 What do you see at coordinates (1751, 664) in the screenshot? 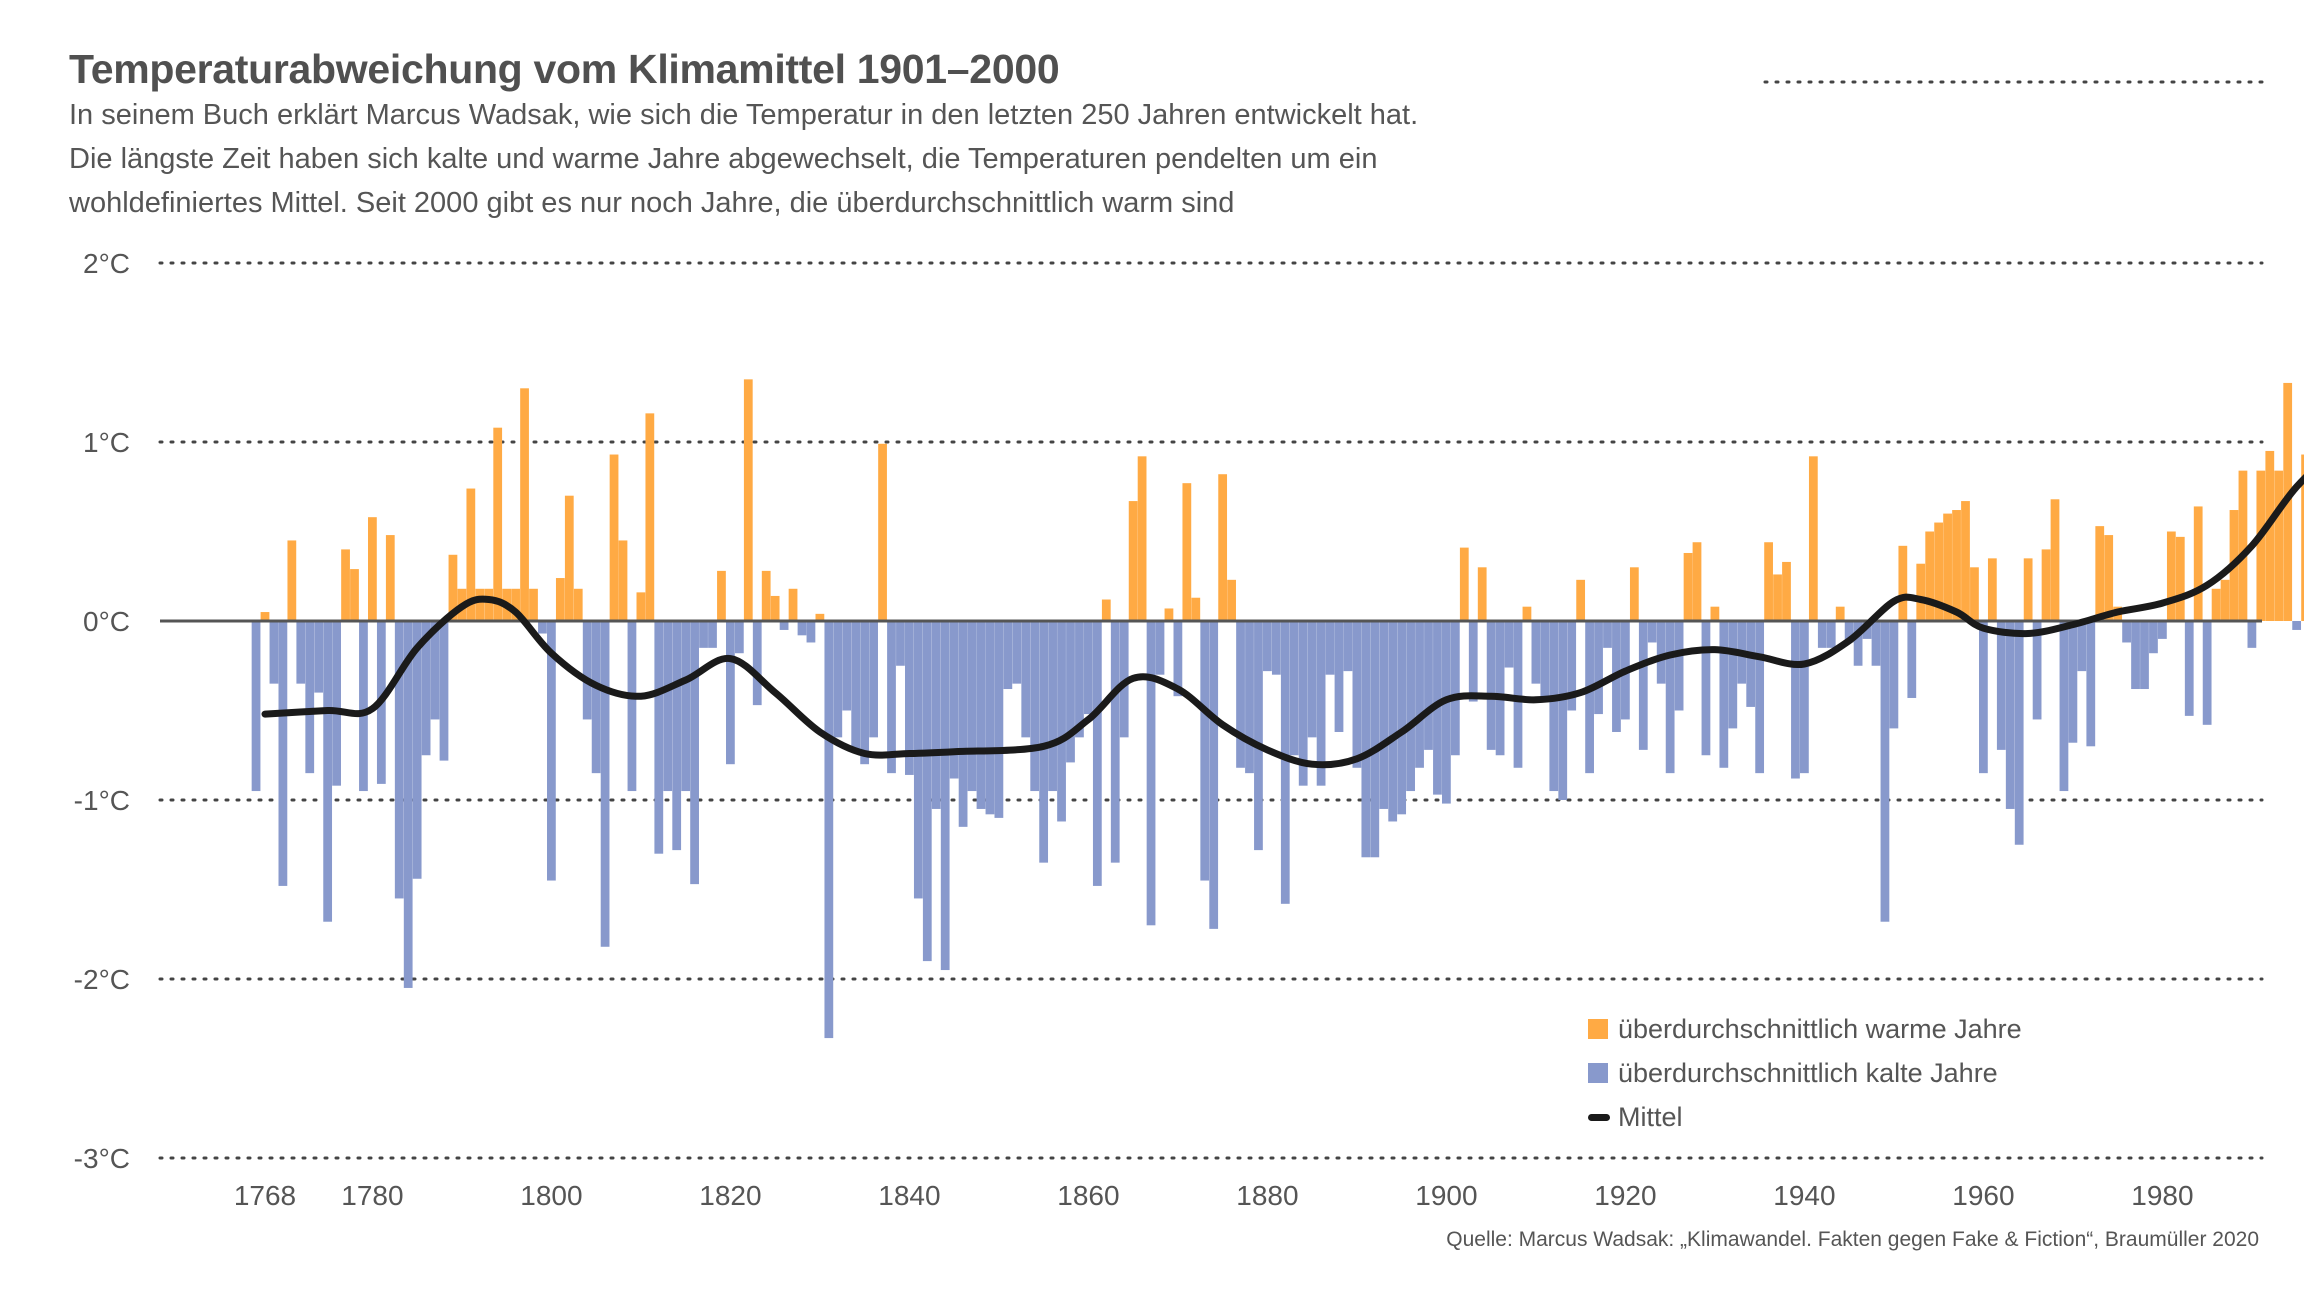
I see `bar-cold-1934` at bounding box center [1751, 664].